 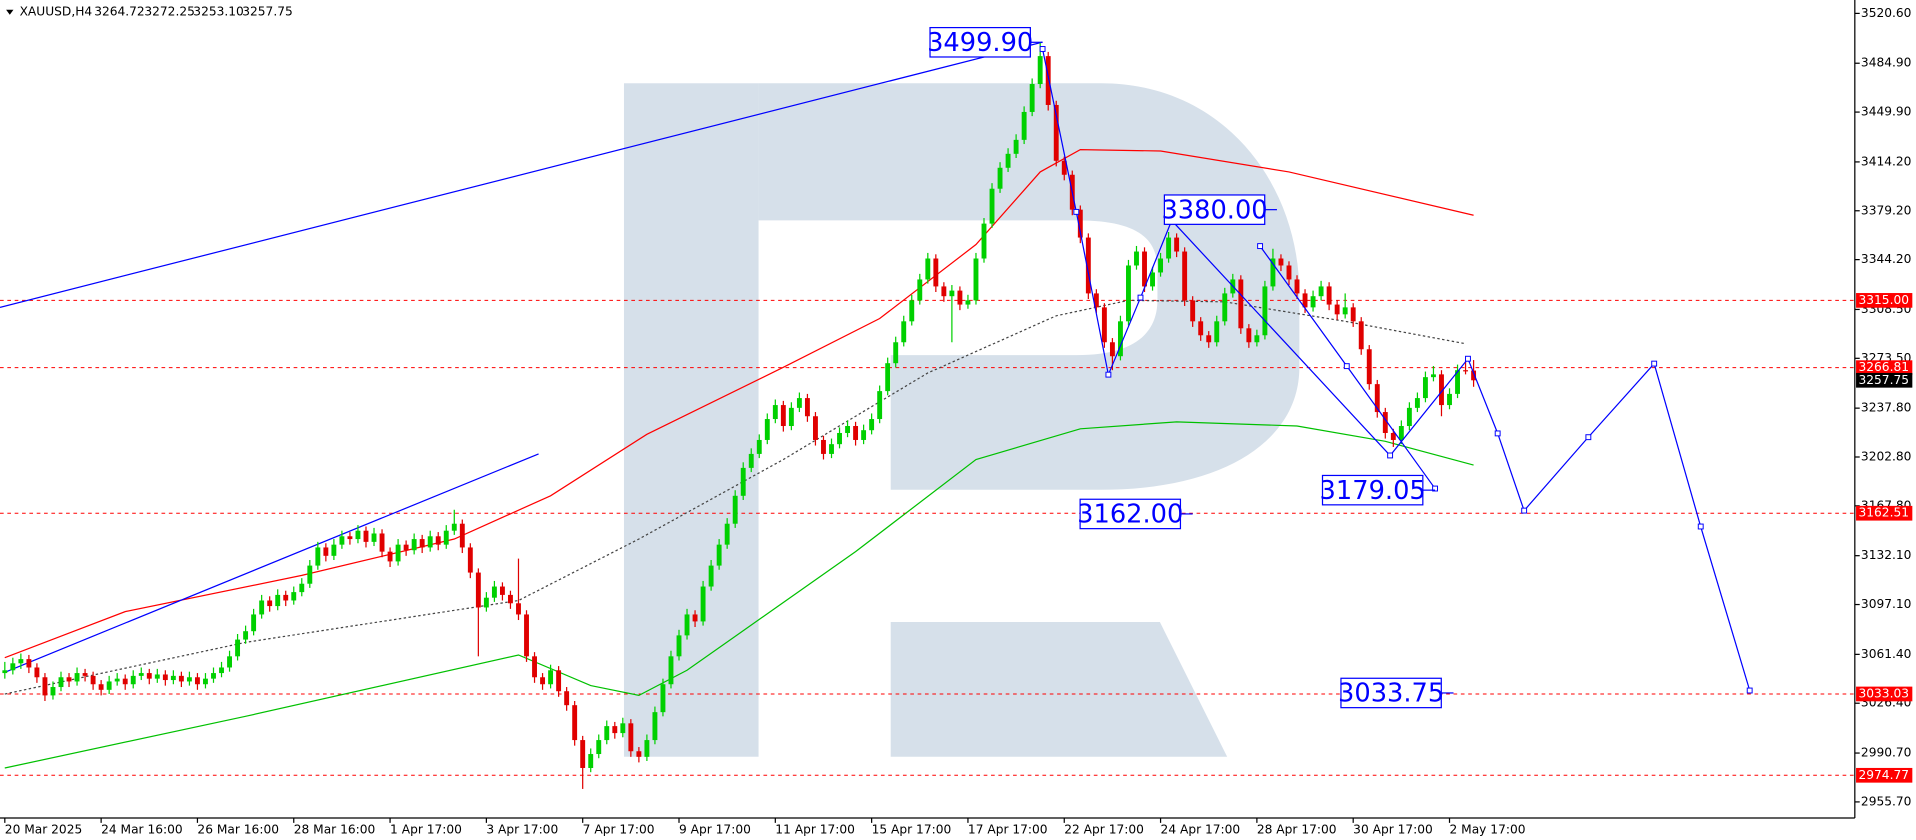 I want to click on logo-leg, so click(x=1059, y=689).